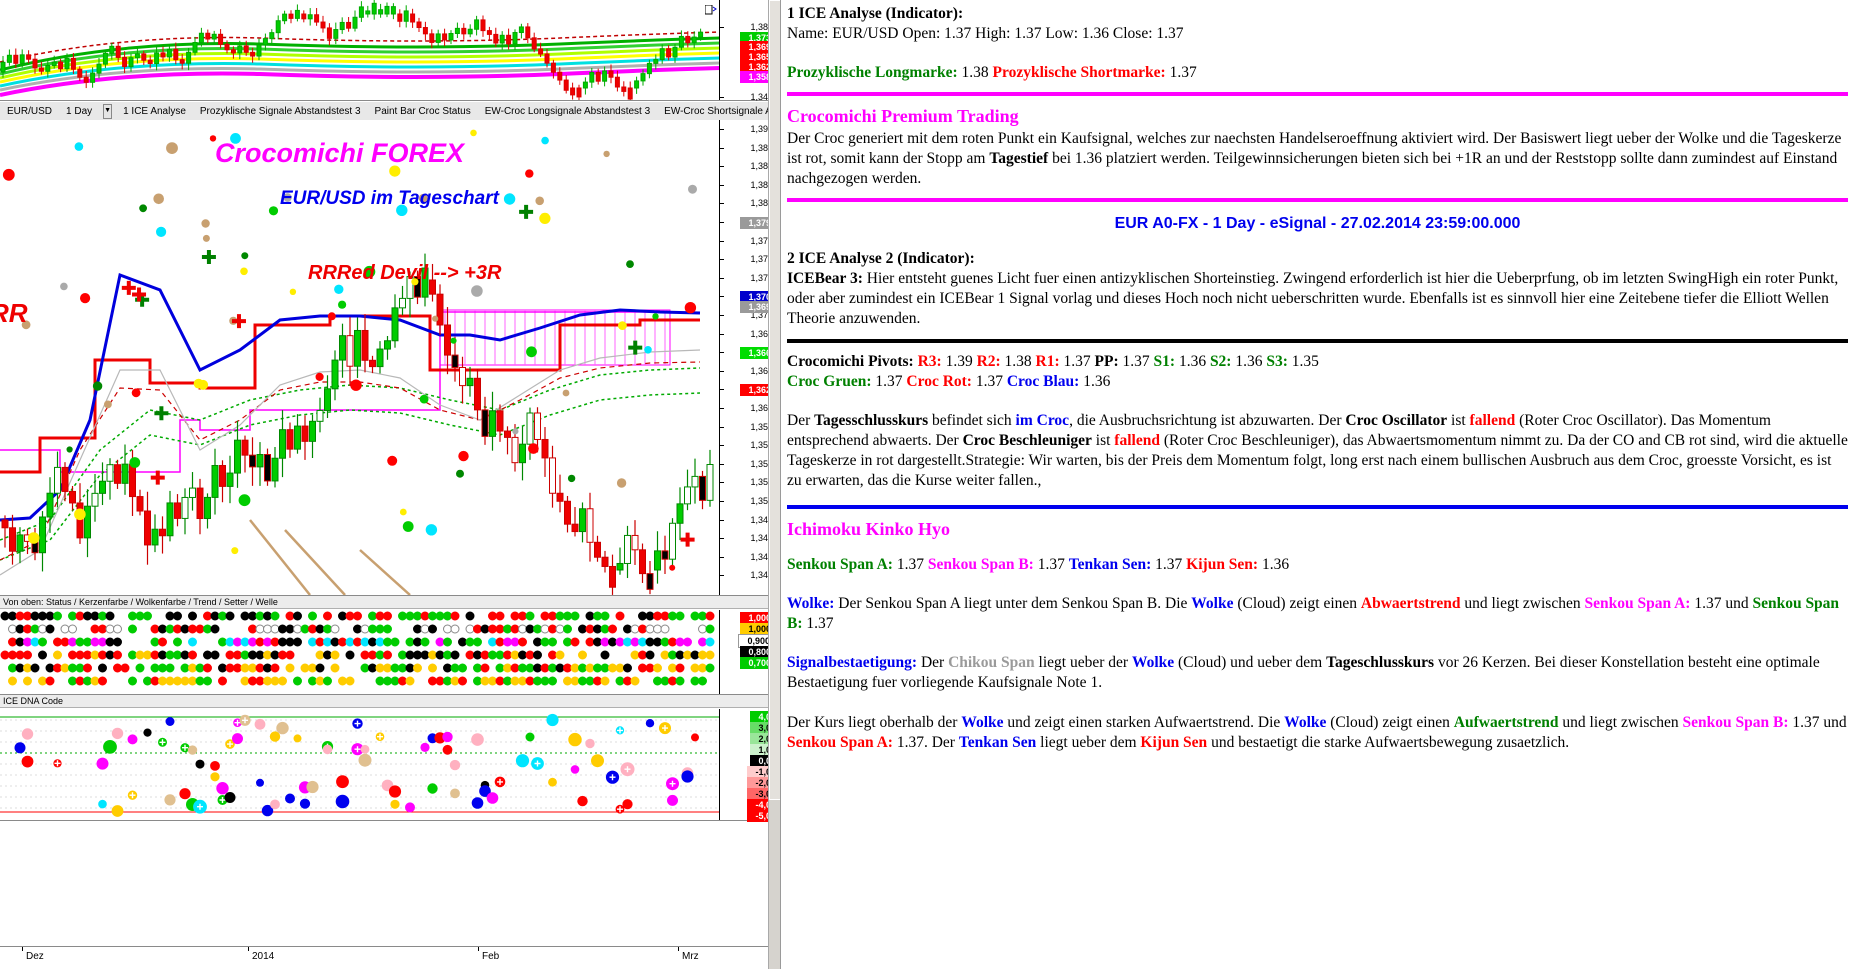 The image size is (1858, 969). Describe the element at coordinates (1317, 340) in the screenshot. I see `divider-black` at that location.